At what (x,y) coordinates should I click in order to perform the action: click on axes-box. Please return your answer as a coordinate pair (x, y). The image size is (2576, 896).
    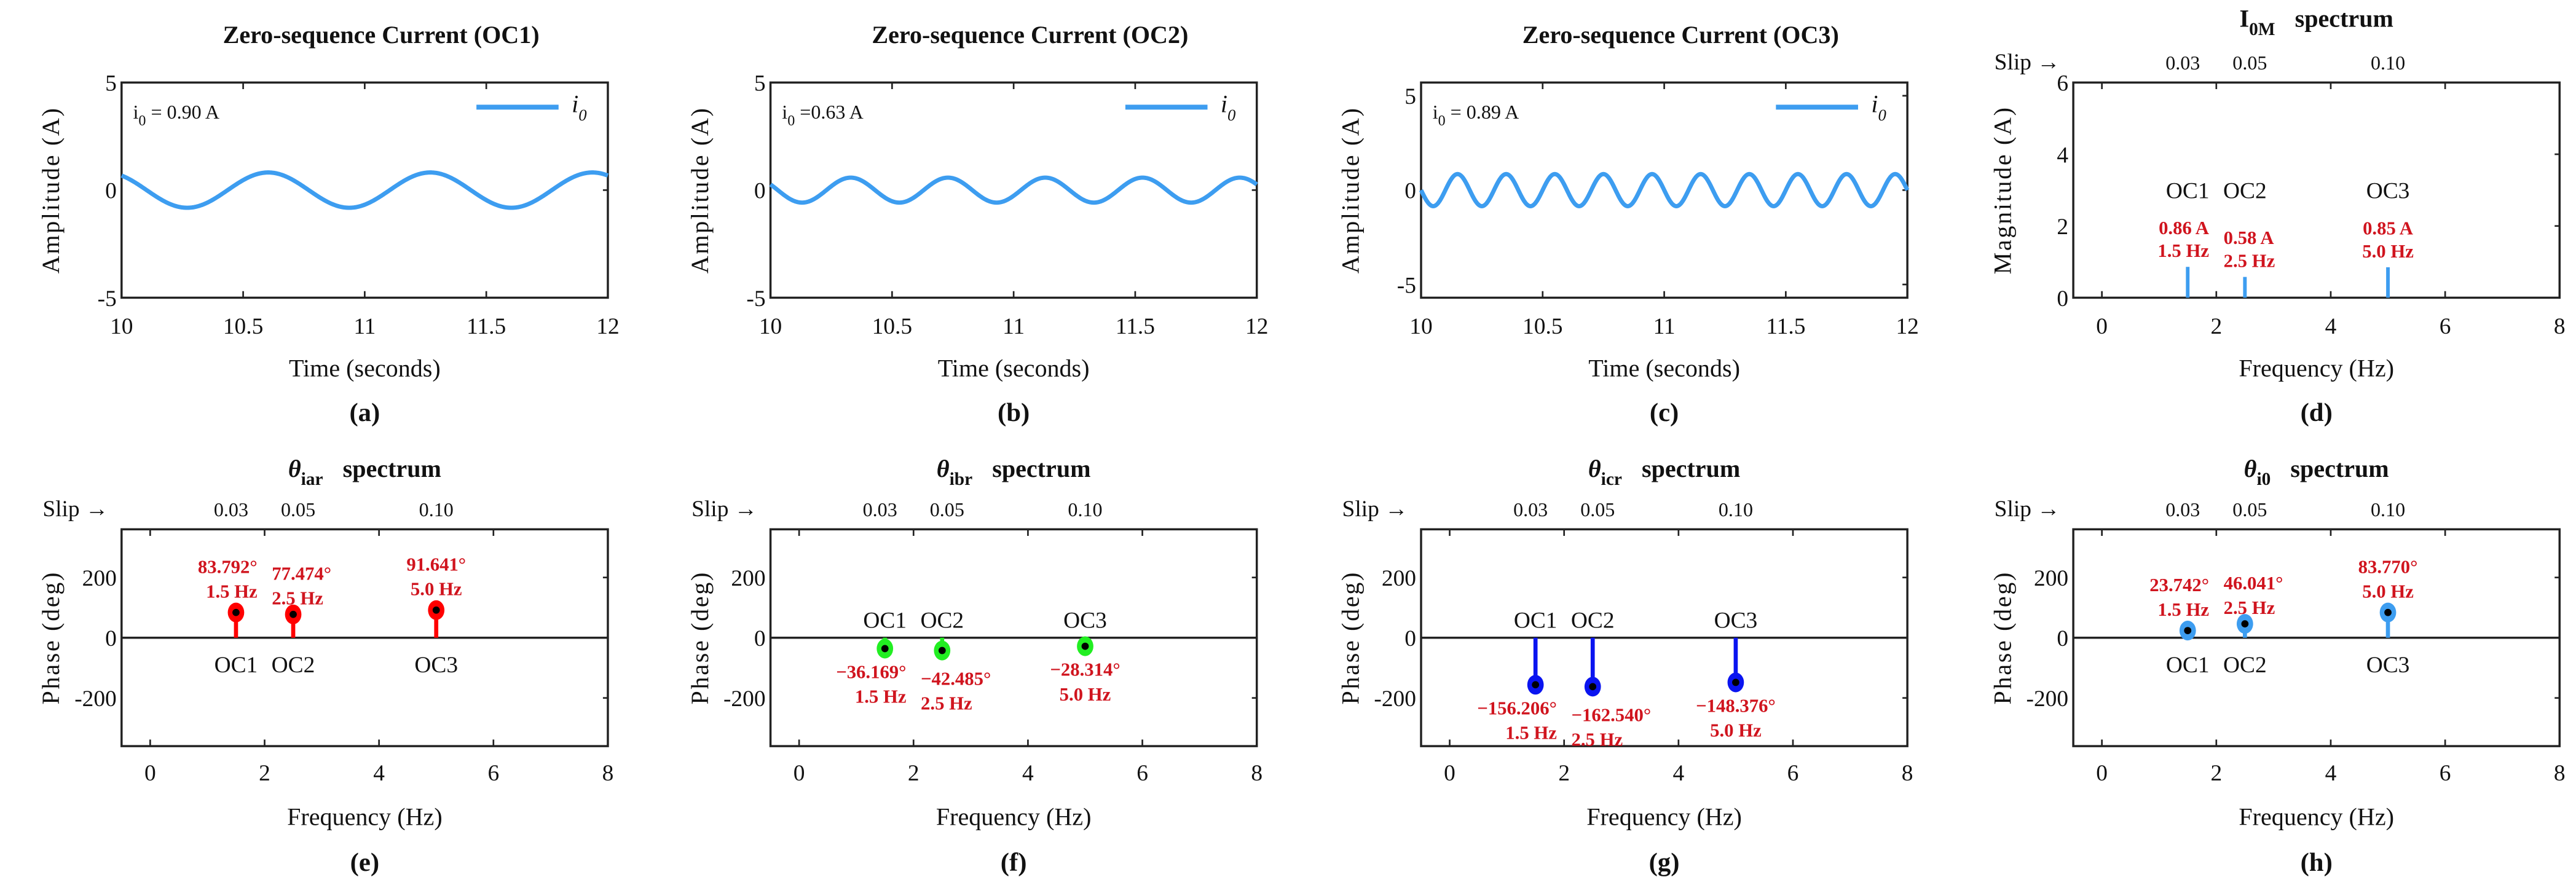
    Looking at the image, I should click on (2316, 190).